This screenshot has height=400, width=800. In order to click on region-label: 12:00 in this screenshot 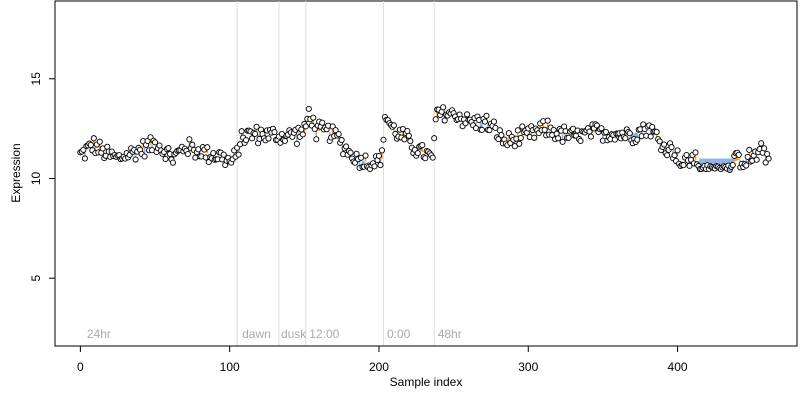, I will do `click(324, 334)`.